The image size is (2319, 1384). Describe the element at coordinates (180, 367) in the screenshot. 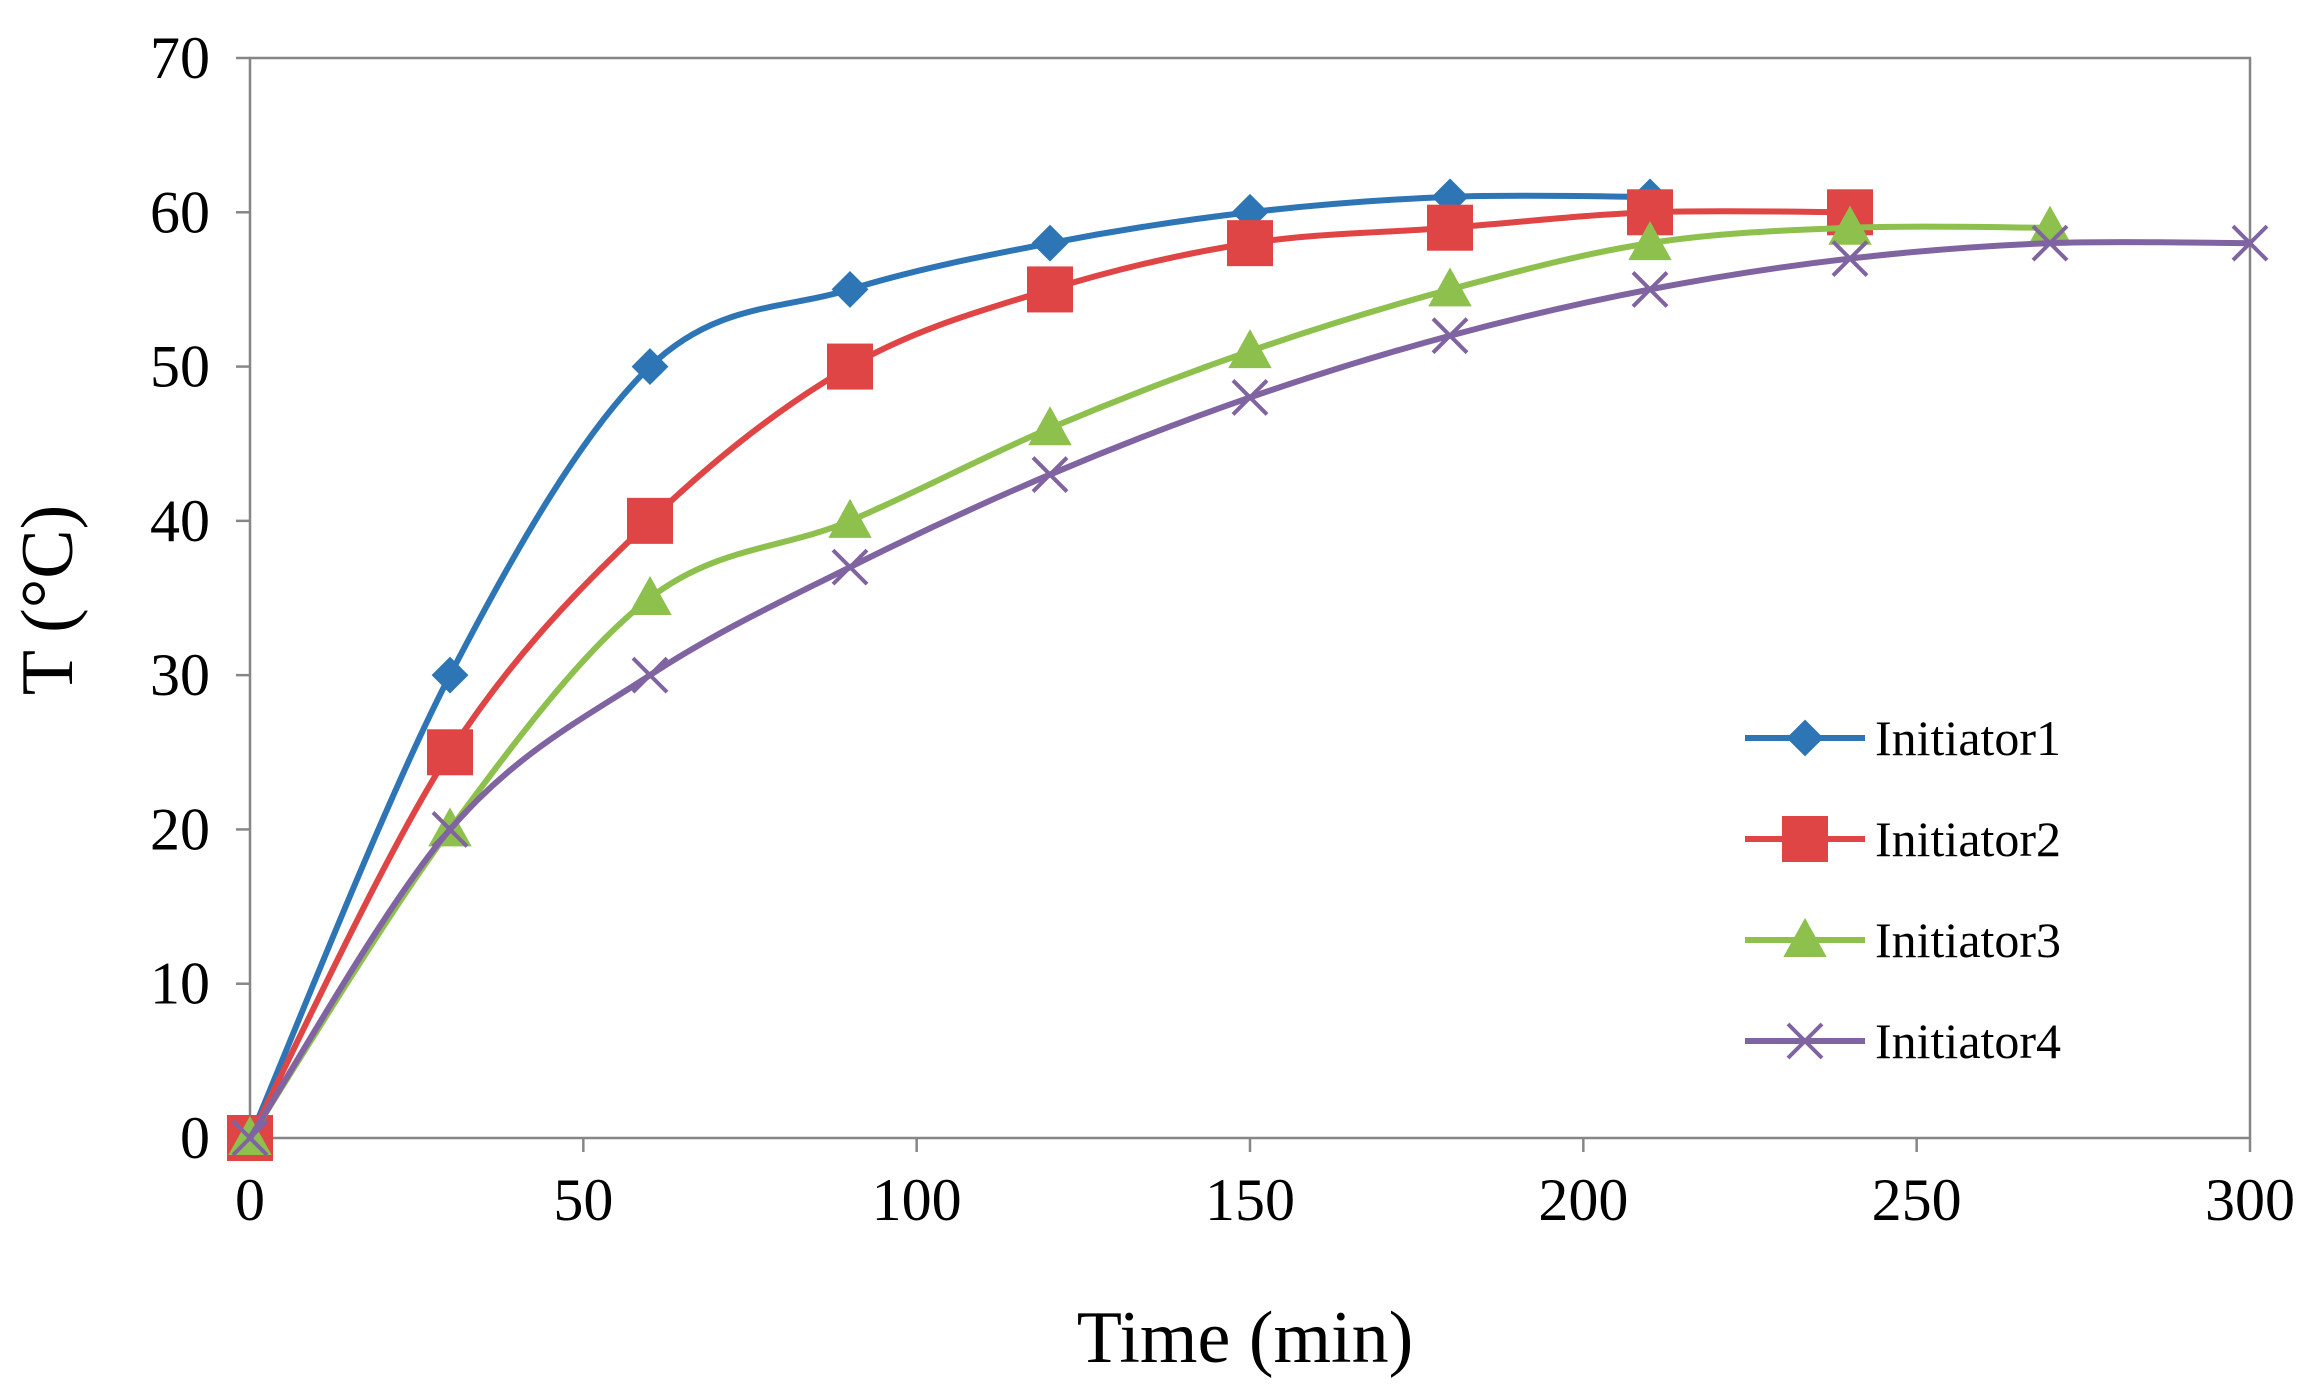

I see `y-tick-label: 50` at that location.